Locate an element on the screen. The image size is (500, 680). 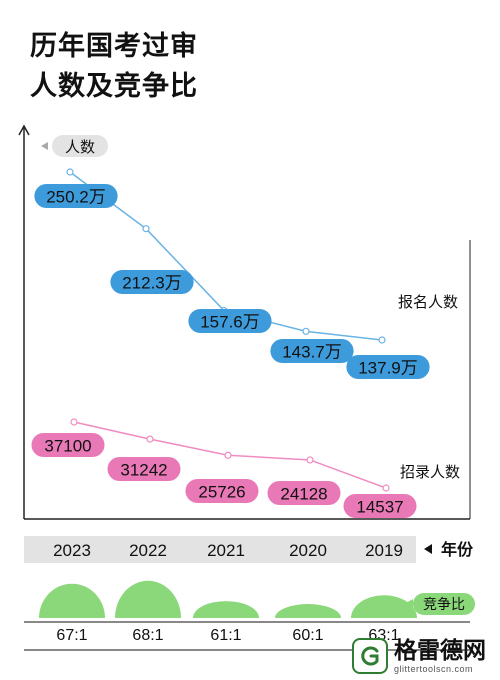
hires-data-label: 25726 is located at coordinates (221, 492).